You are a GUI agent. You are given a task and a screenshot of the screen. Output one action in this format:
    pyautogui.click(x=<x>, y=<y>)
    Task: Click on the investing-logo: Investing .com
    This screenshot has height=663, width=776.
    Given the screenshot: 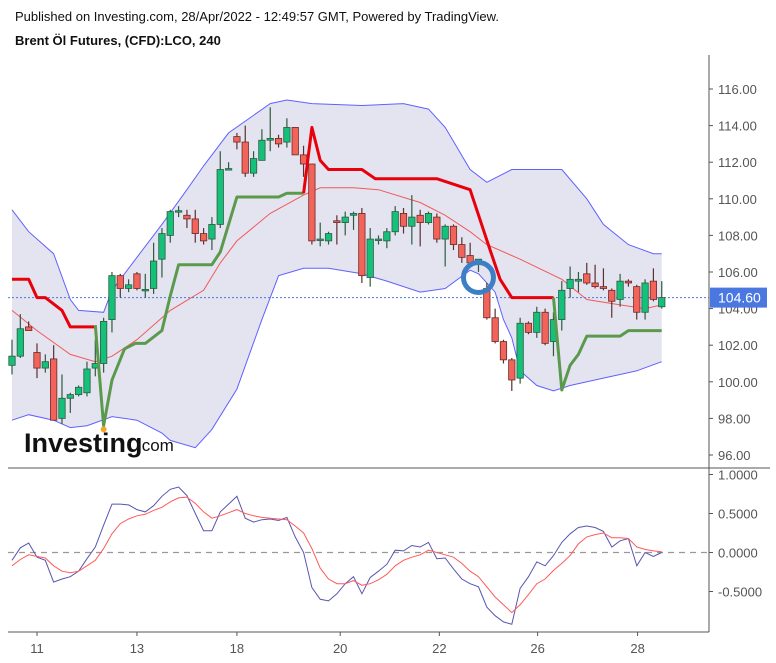 What is the action you would take?
    pyautogui.click(x=99, y=443)
    